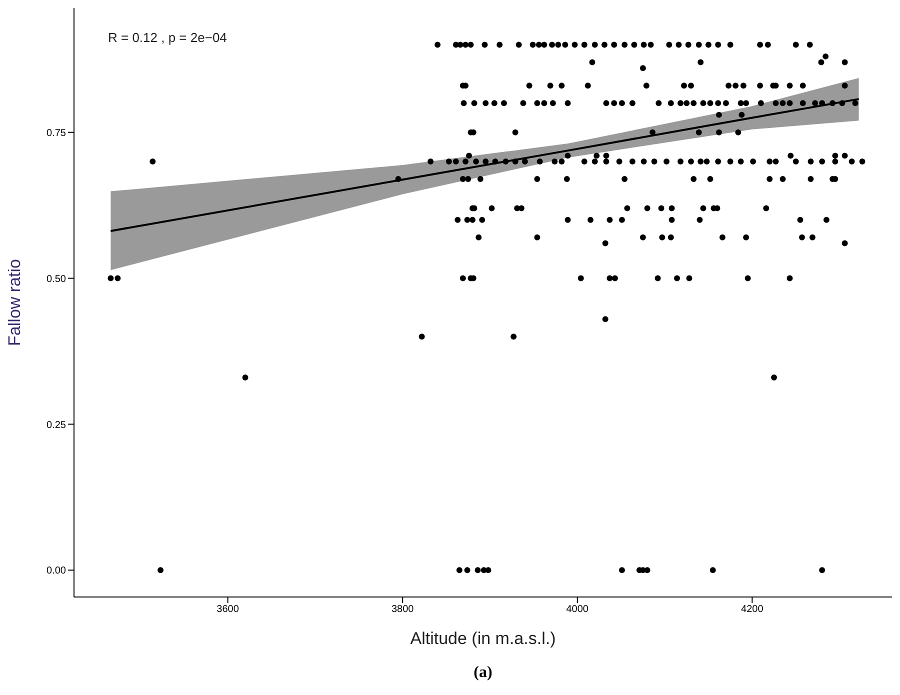 Image resolution: width=900 pixels, height=695 pixels. Describe the element at coordinates (228, 610) in the screenshot. I see `x-tick-label: 3600` at that location.